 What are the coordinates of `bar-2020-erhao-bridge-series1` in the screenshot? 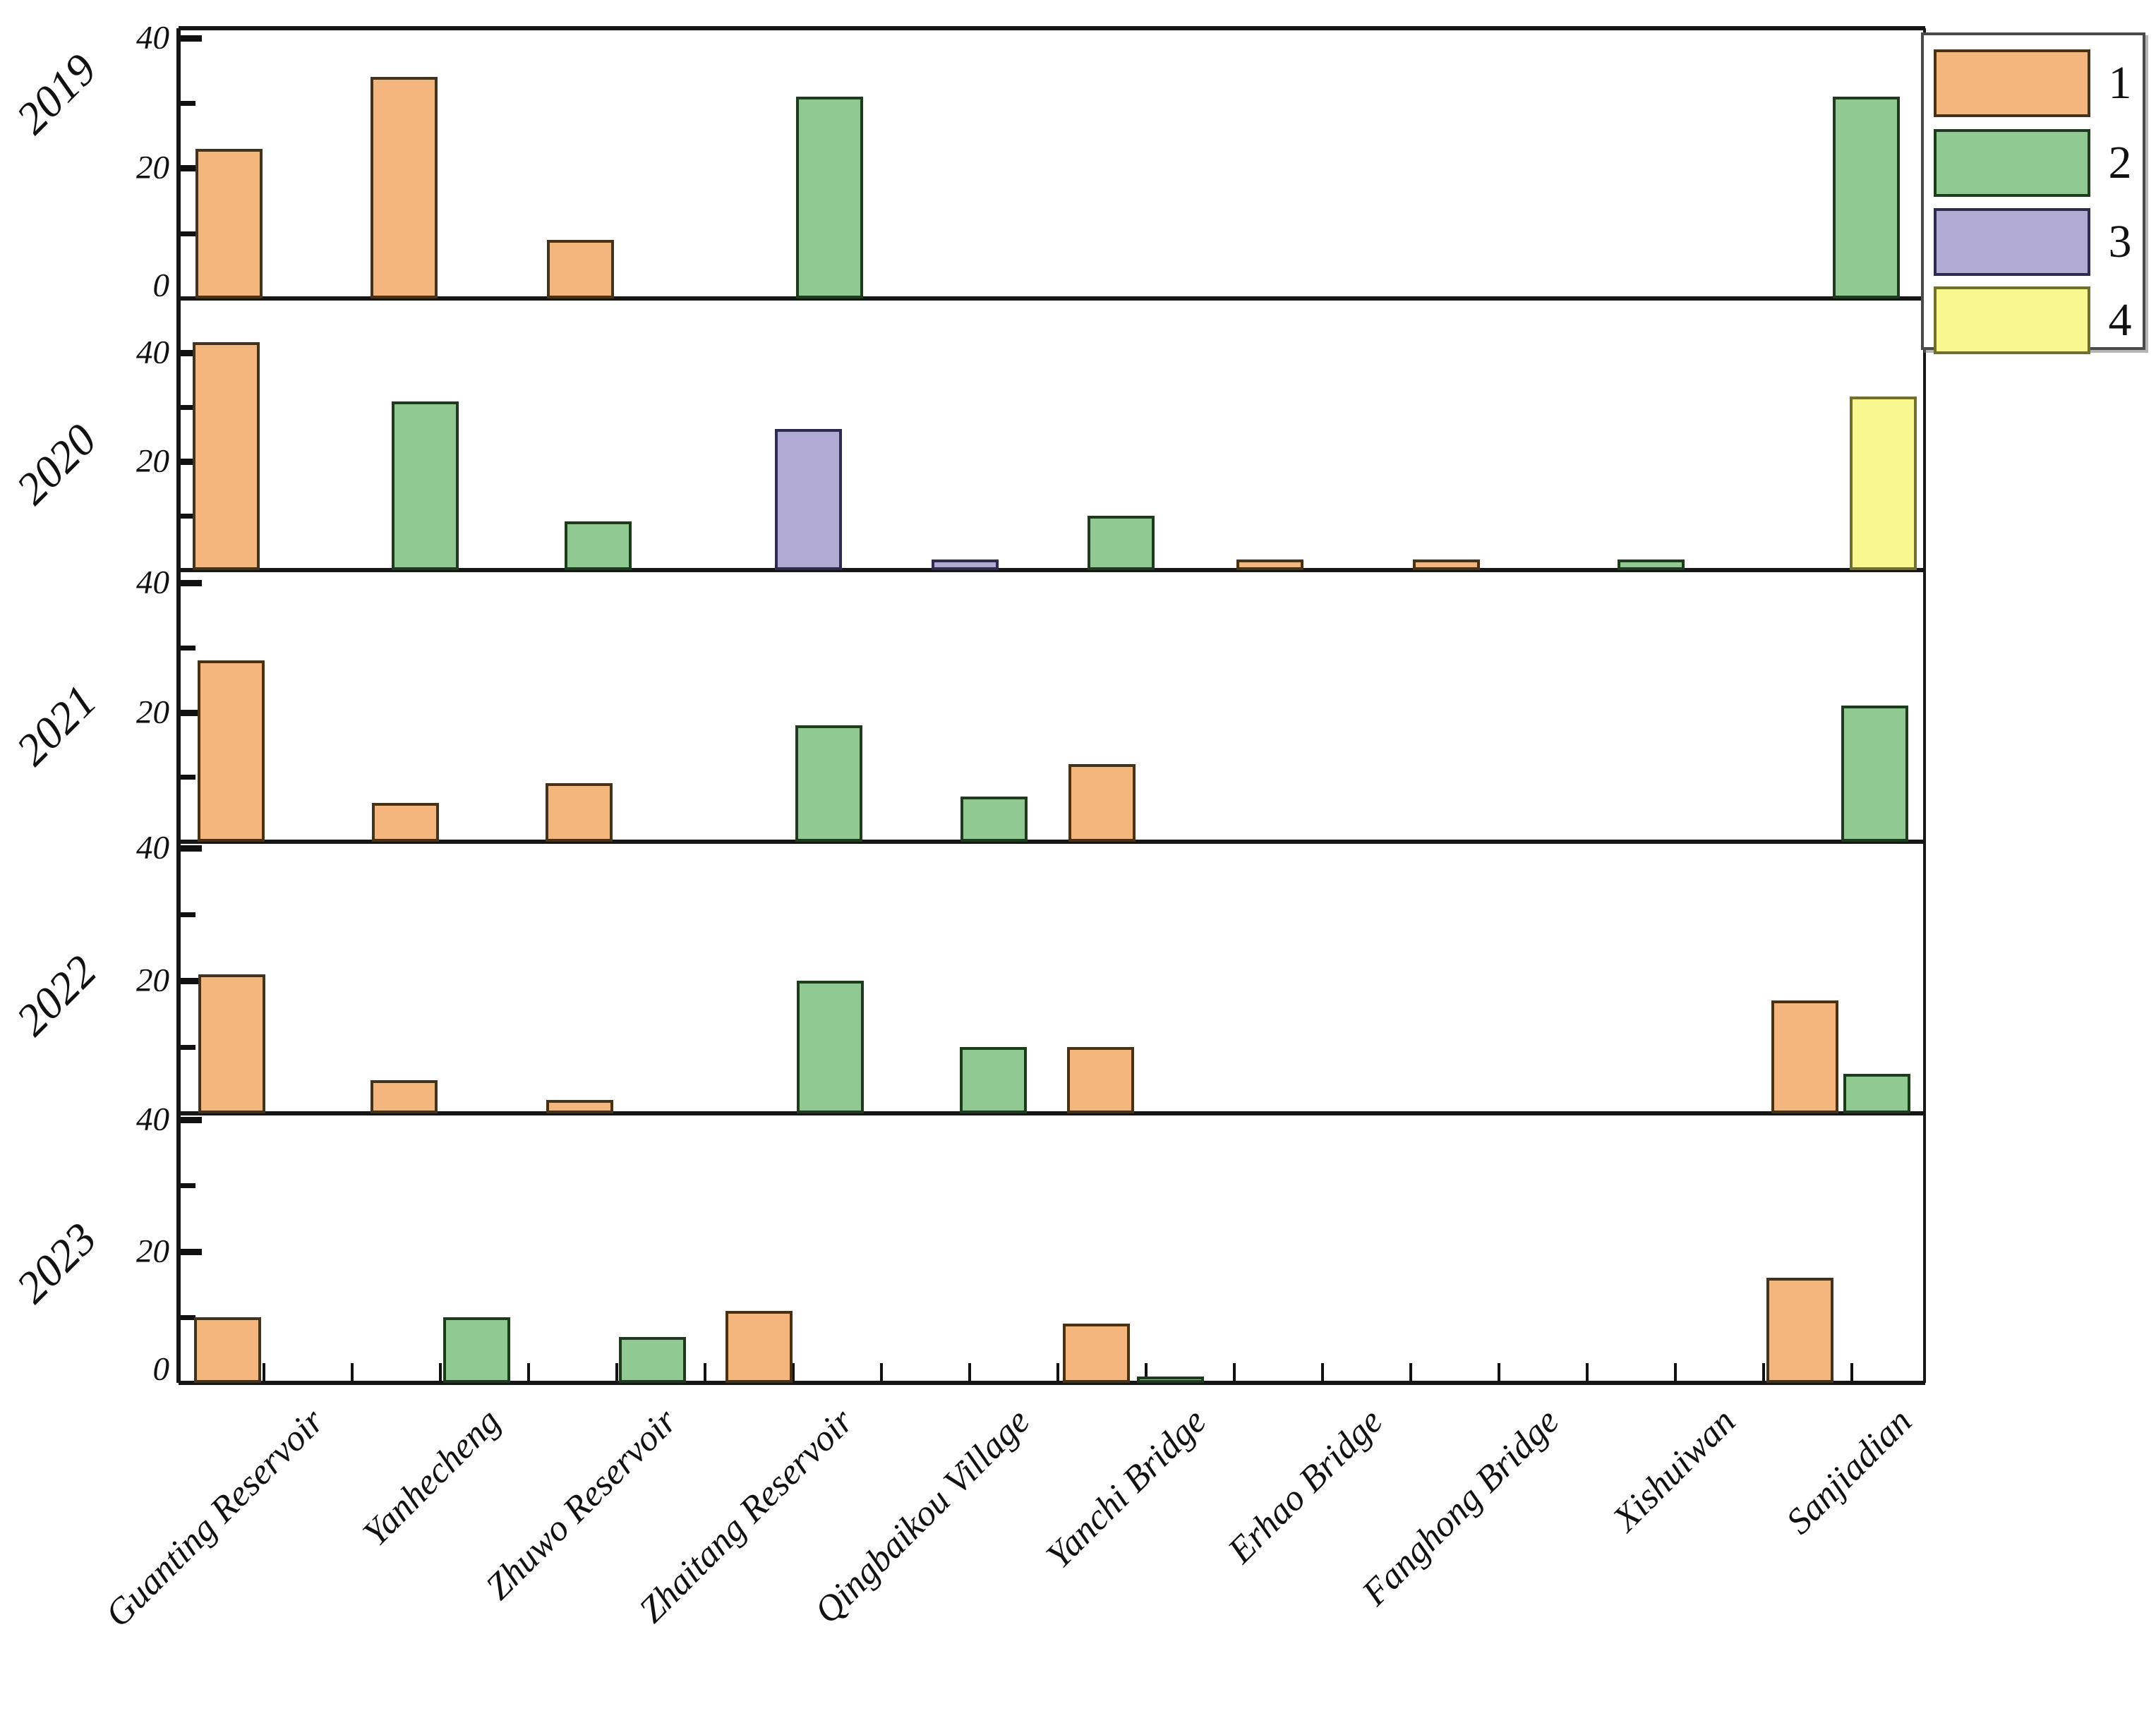 It's located at (1269, 564).